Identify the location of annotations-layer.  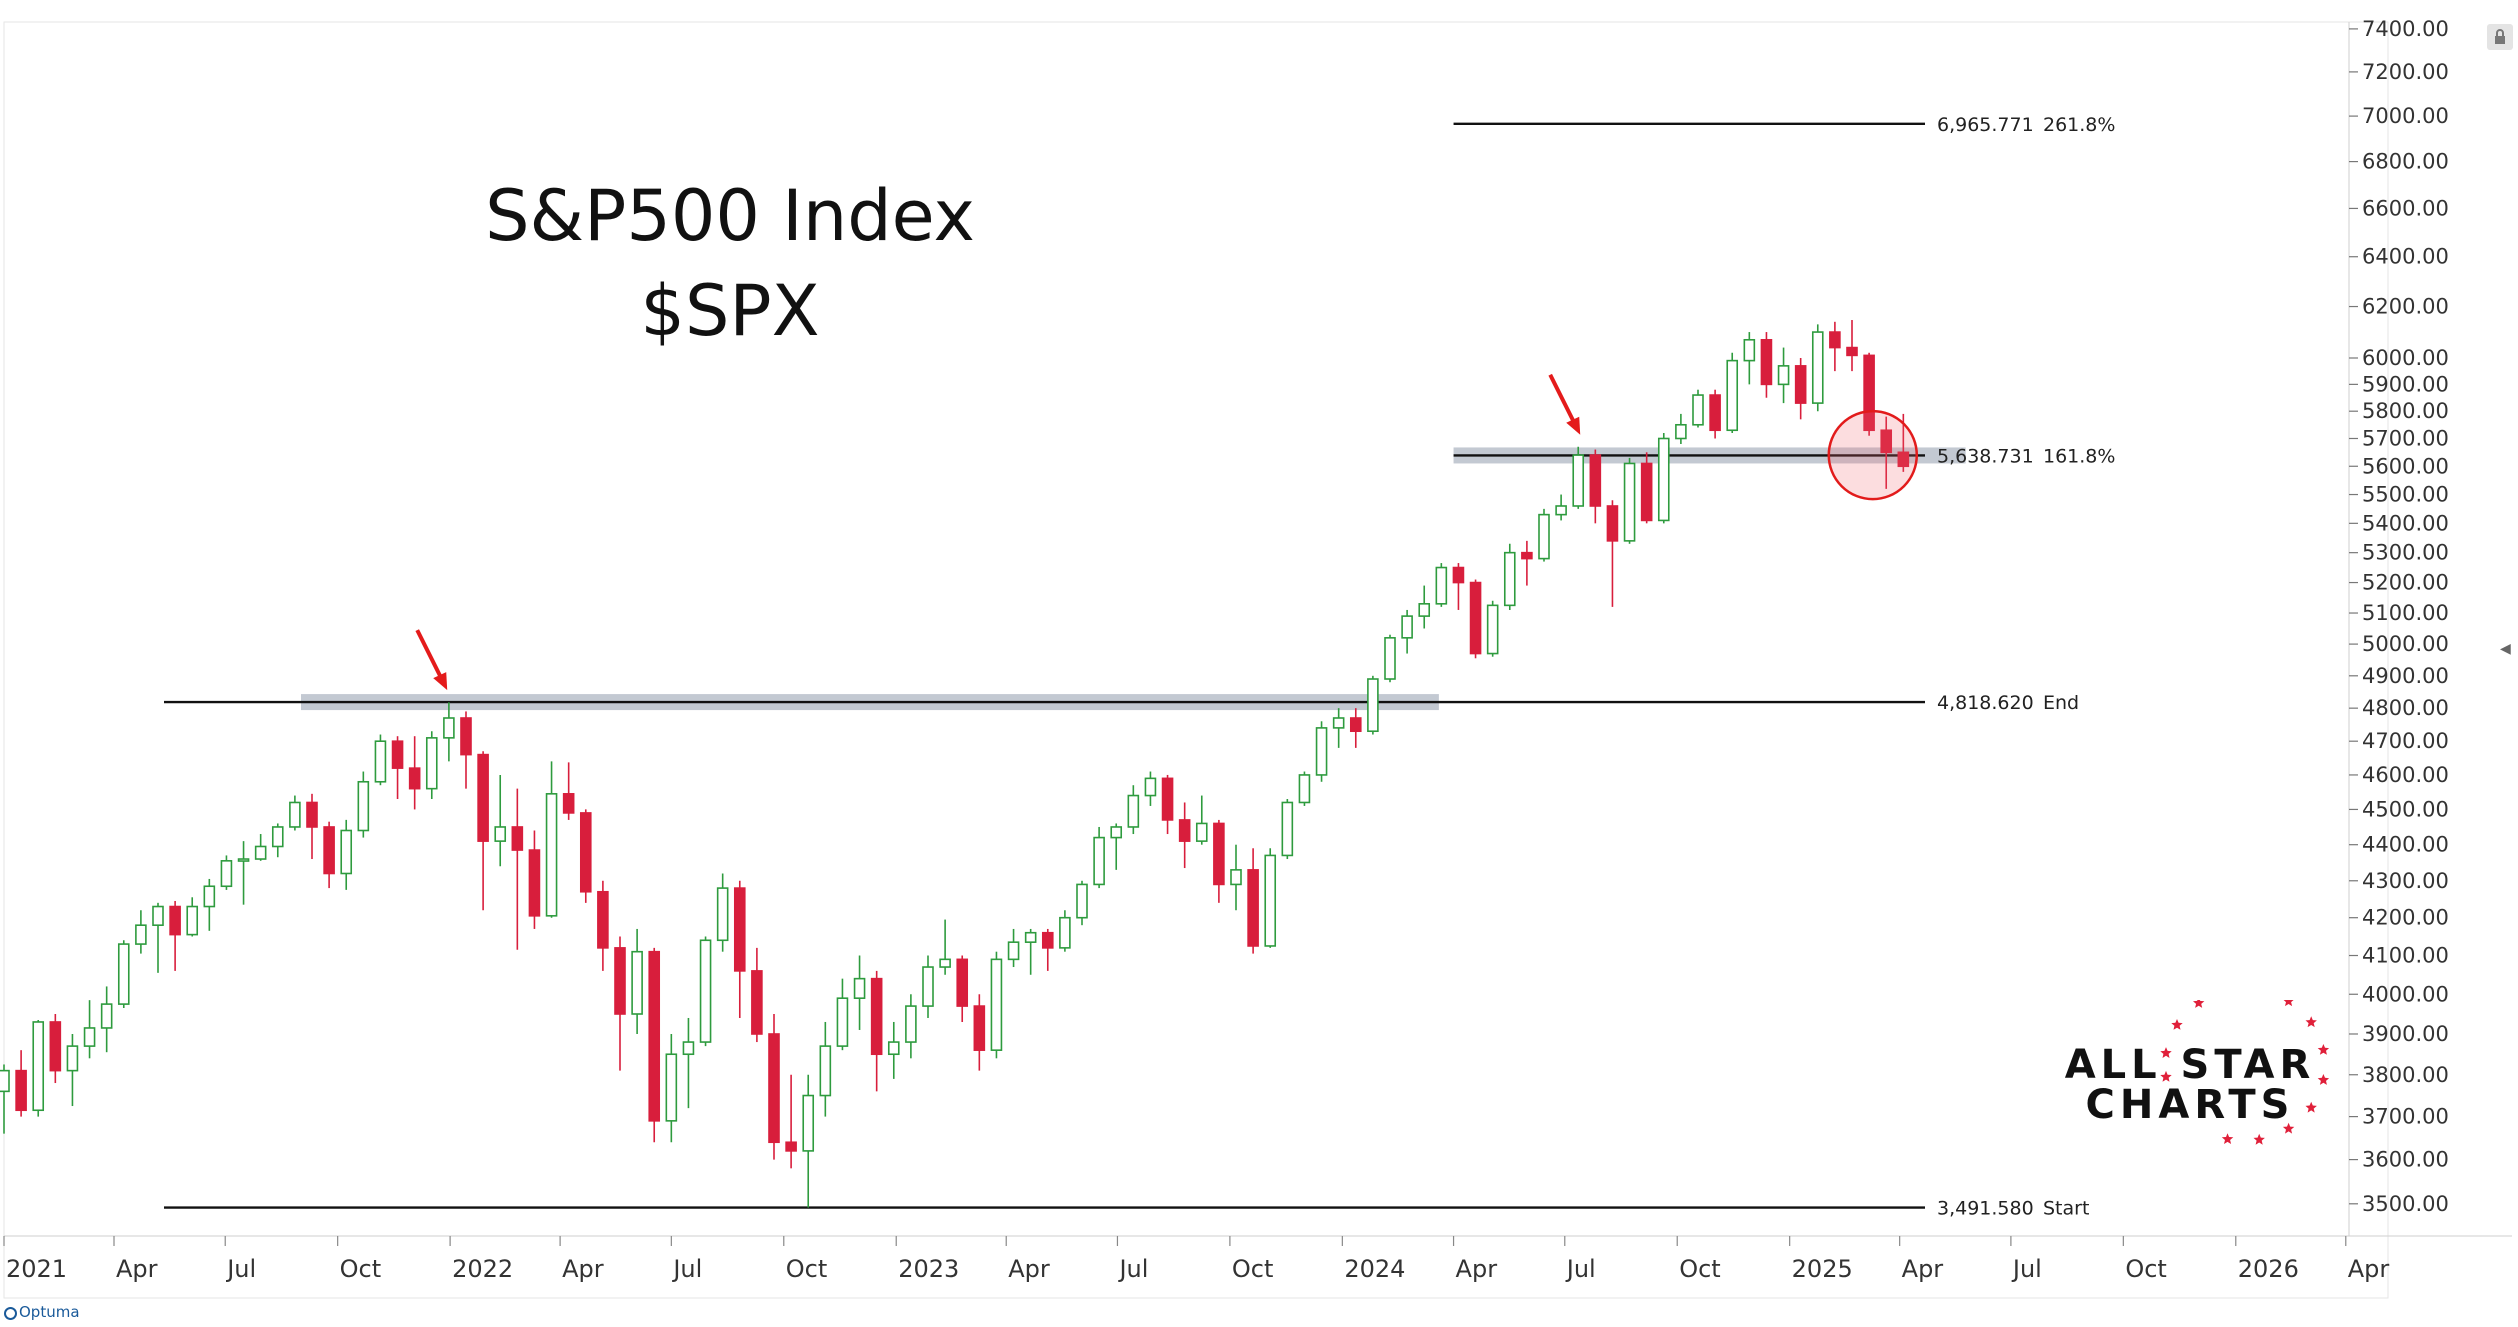
(1167, 532).